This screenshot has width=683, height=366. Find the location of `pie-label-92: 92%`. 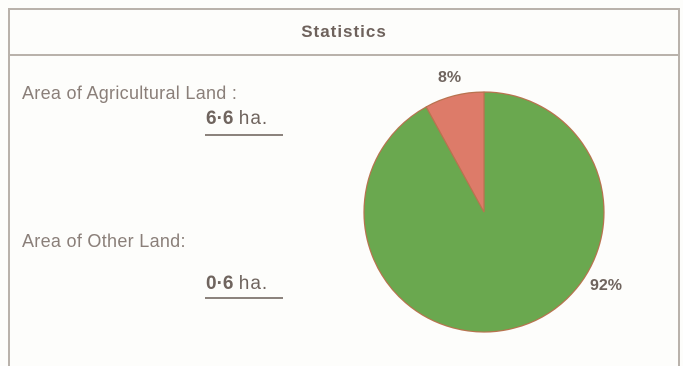

pie-label-92: 92% is located at coordinates (606, 285).